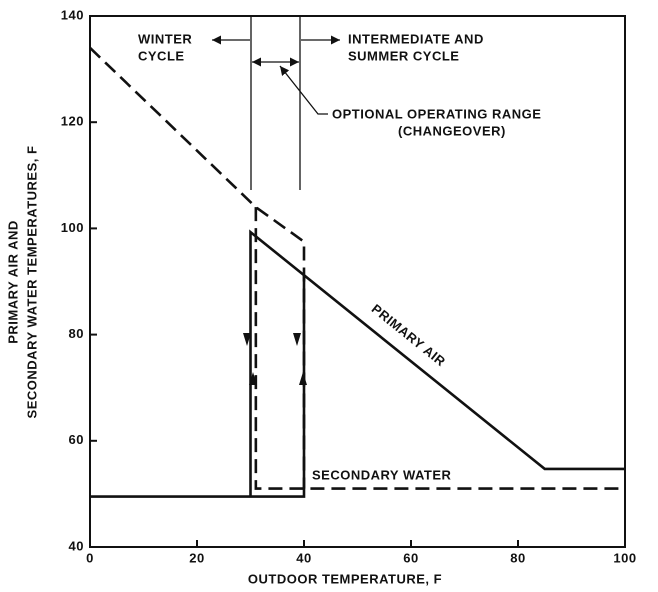  Describe the element at coordinates (165, 38) in the screenshot. I see `annotation: WINTER` at that location.